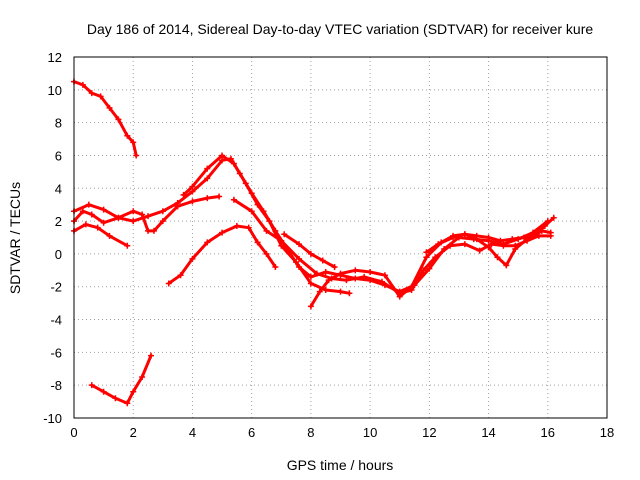 The width and height of the screenshot is (640, 480). Describe the element at coordinates (340, 465) in the screenshot. I see `x-axis-label: GPS time / hours` at that location.